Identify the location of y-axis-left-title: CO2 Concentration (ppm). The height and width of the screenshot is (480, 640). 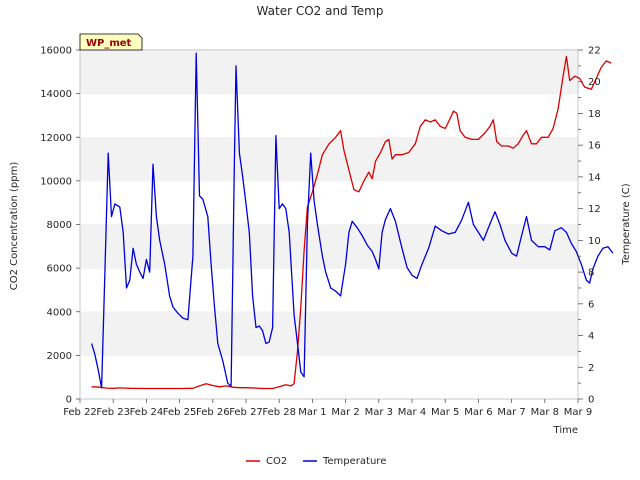
(14, 226).